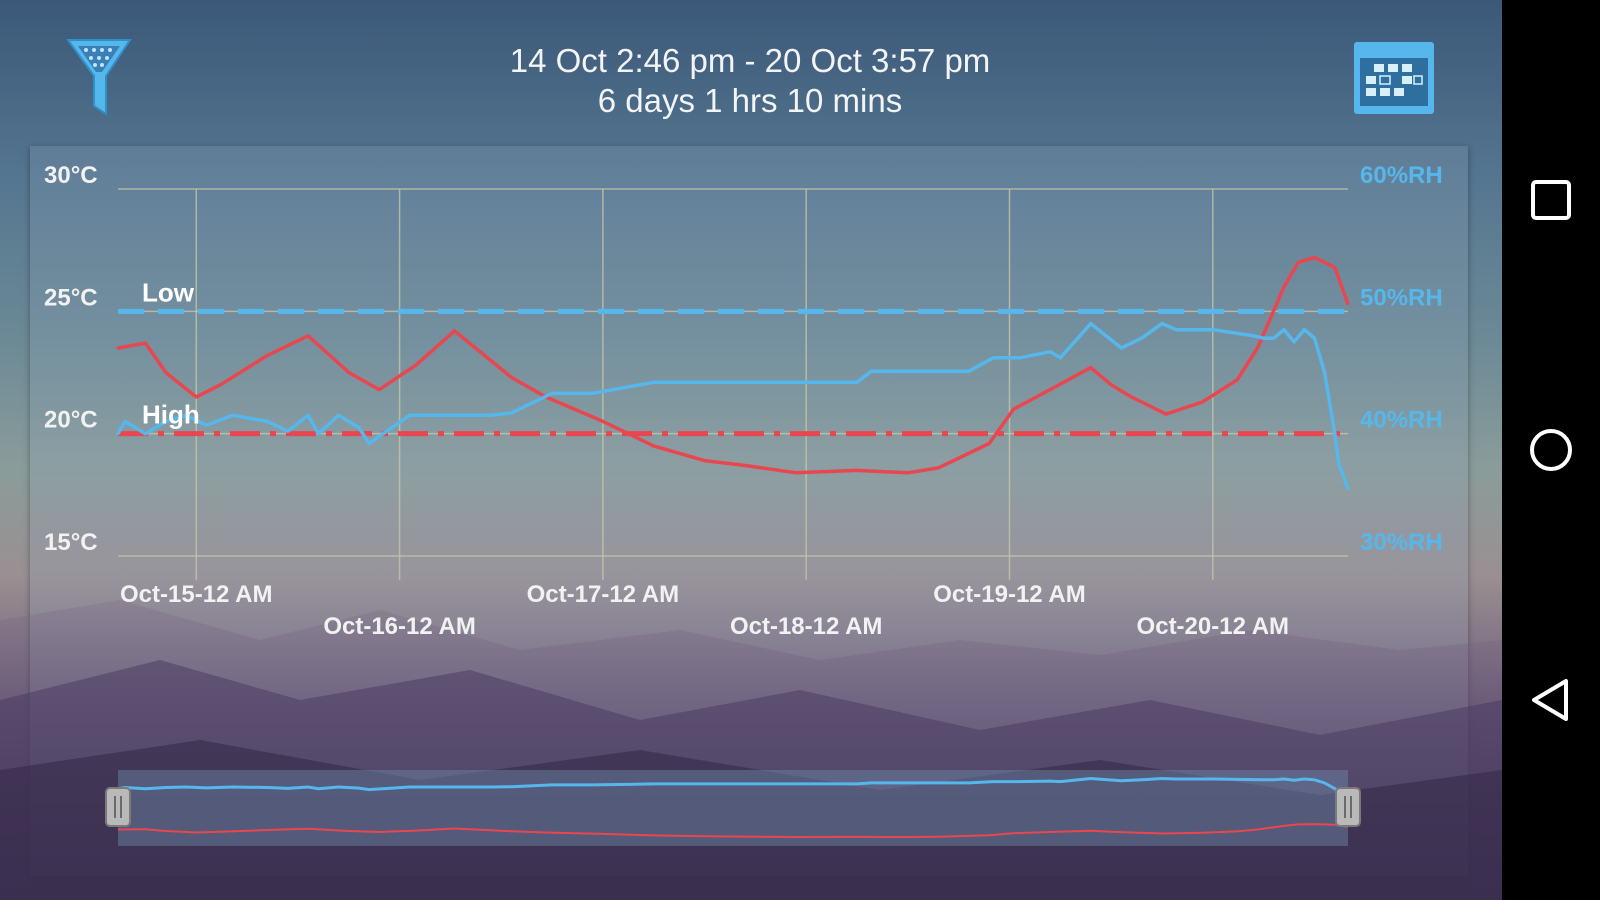 The width and height of the screenshot is (1600, 900). I want to click on y-right-tick-label: 40%RH, so click(1401, 420).